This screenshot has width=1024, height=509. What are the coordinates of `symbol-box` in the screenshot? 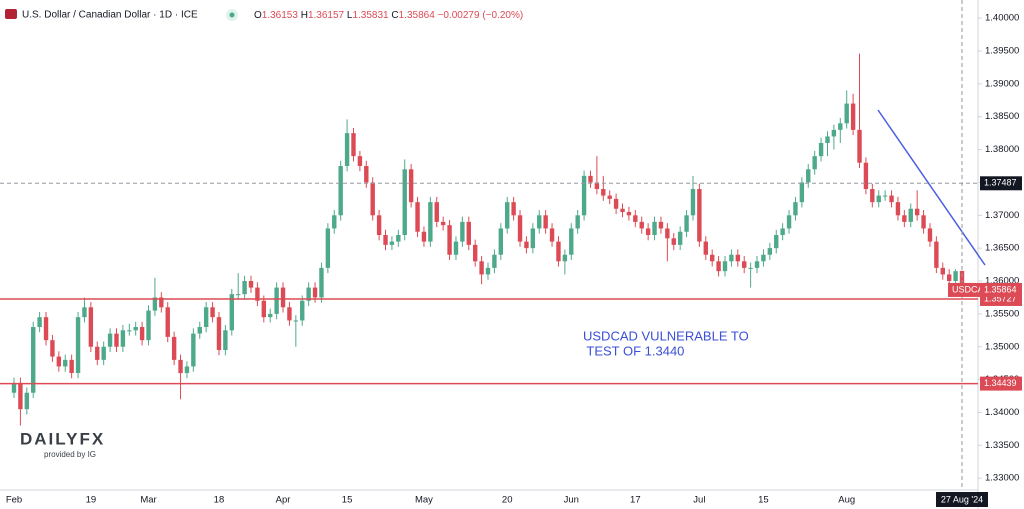 It's located at (967, 289).